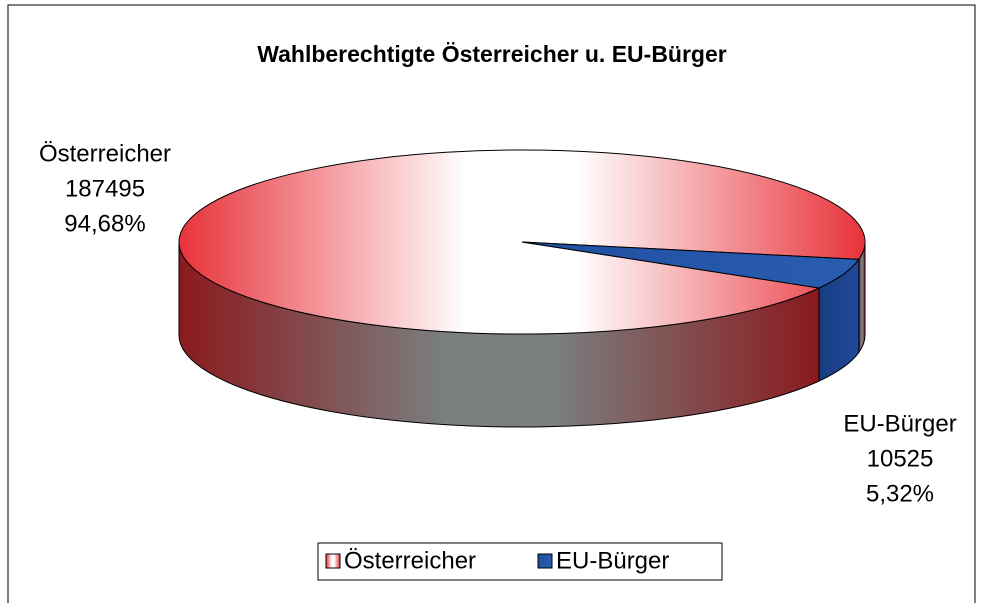  Describe the element at coordinates (105, 153) in the screenshot. I see `slice-label: Österreicher` at that location.